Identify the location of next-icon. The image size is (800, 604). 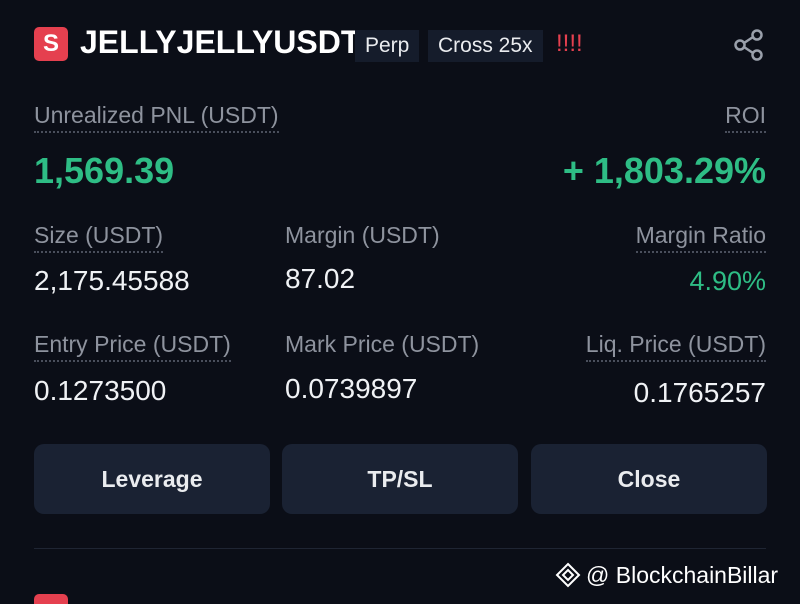
(51, 599).